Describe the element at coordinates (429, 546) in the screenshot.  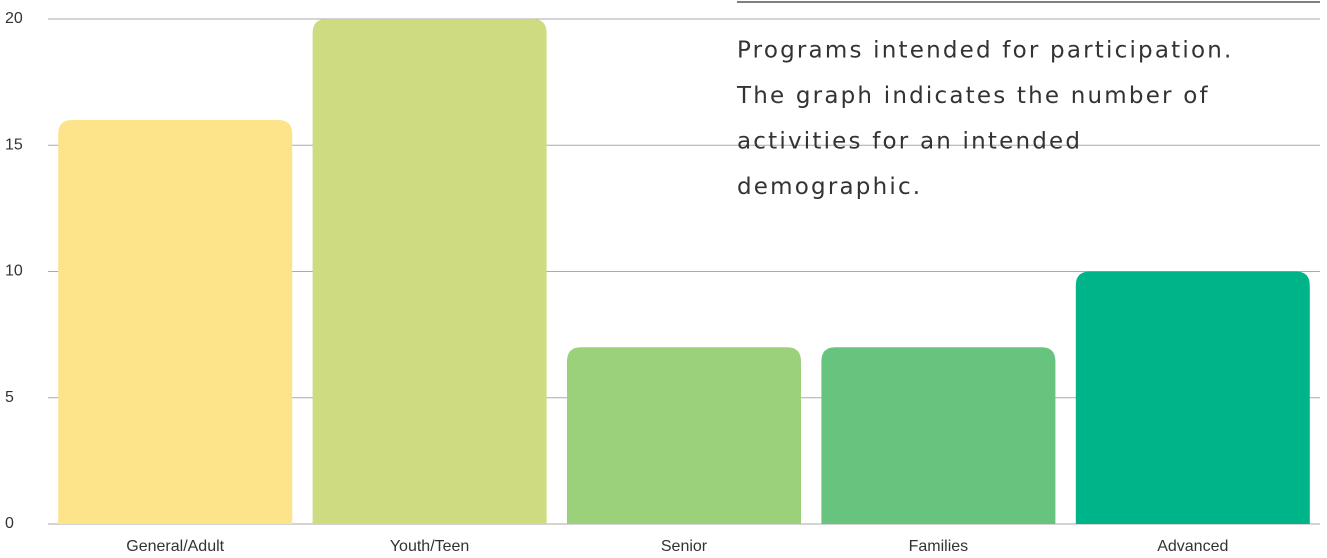
I see `x-tick-label: Youth/Teen` at that location.